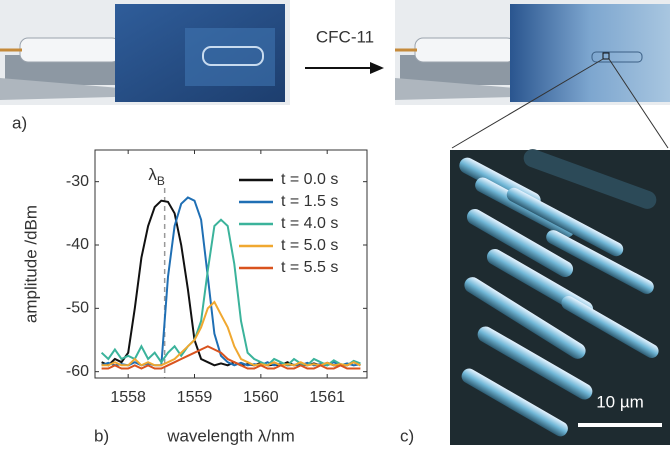 This screenshot has height=455, width=670. Describe the element at coordinates (77, 181) in the screenshot. I see `y-tick-label: -30` at that location.